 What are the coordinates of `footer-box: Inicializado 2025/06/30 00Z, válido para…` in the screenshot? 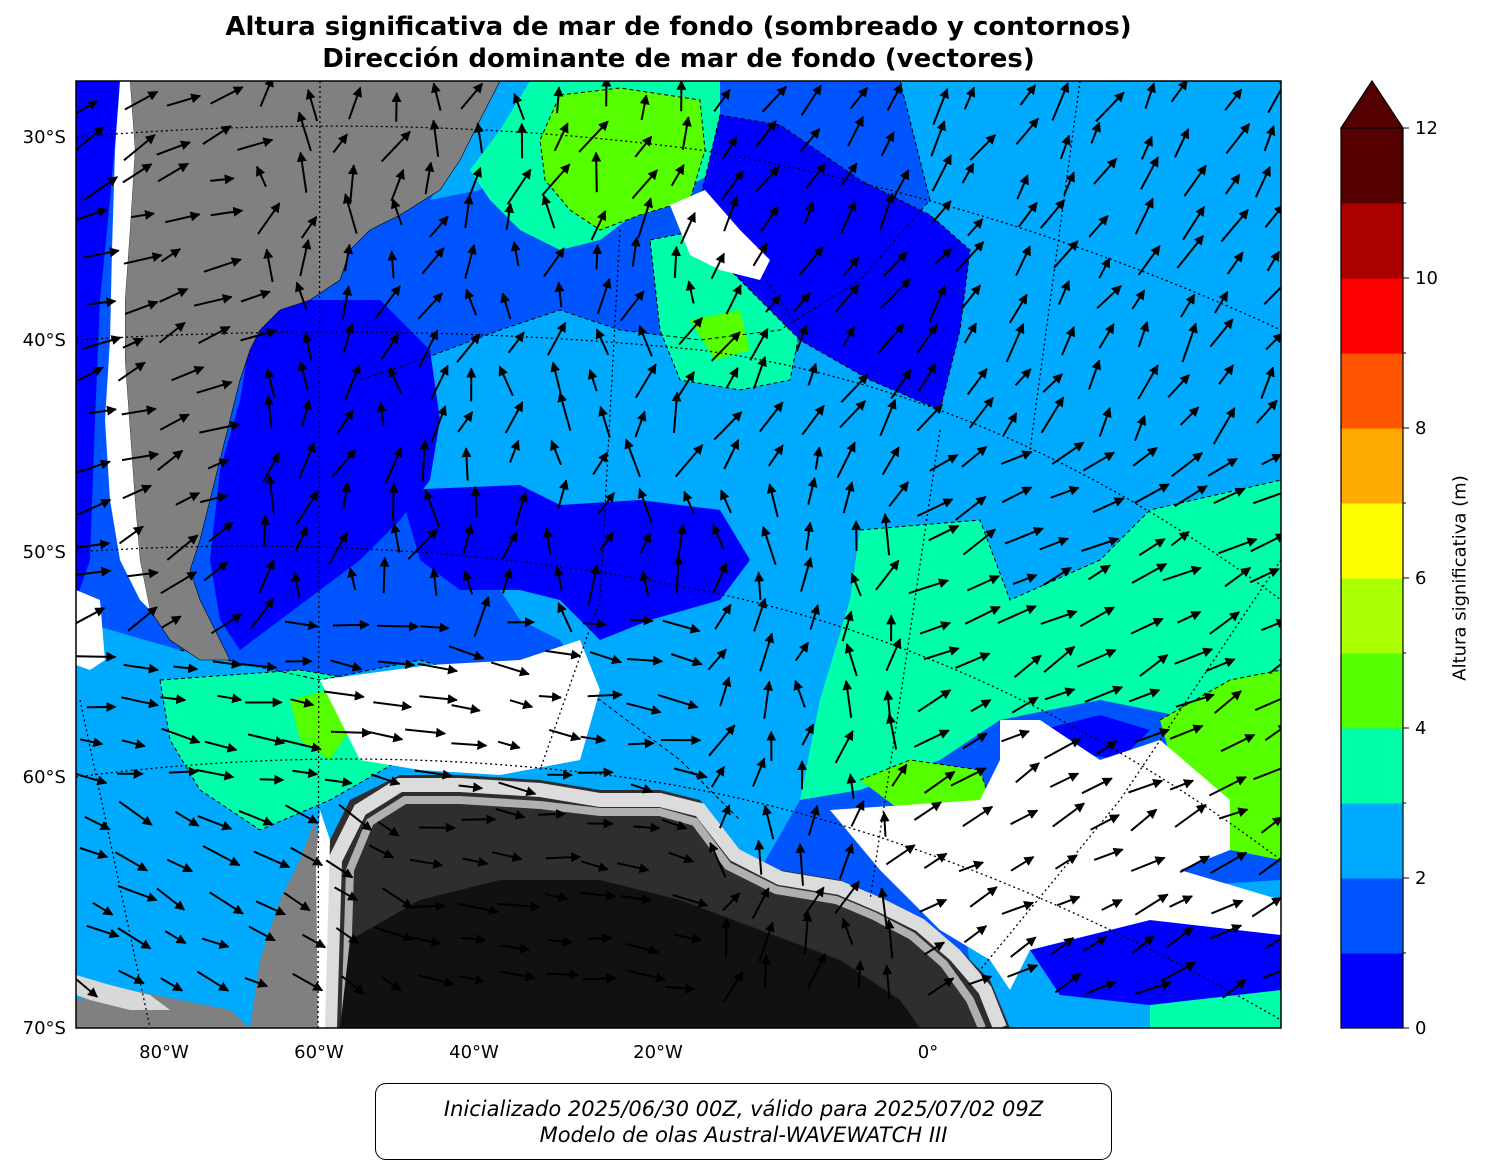 It's located at (743, 1121).